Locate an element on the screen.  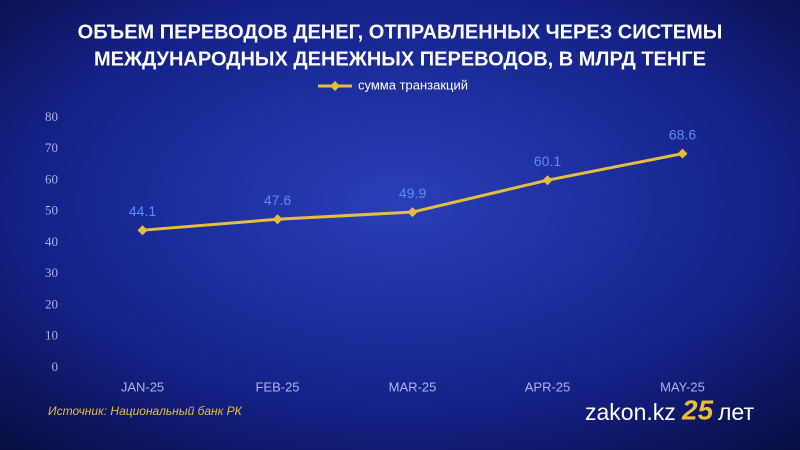
y-tick-label: 10 is located at coordinates (51, 335).